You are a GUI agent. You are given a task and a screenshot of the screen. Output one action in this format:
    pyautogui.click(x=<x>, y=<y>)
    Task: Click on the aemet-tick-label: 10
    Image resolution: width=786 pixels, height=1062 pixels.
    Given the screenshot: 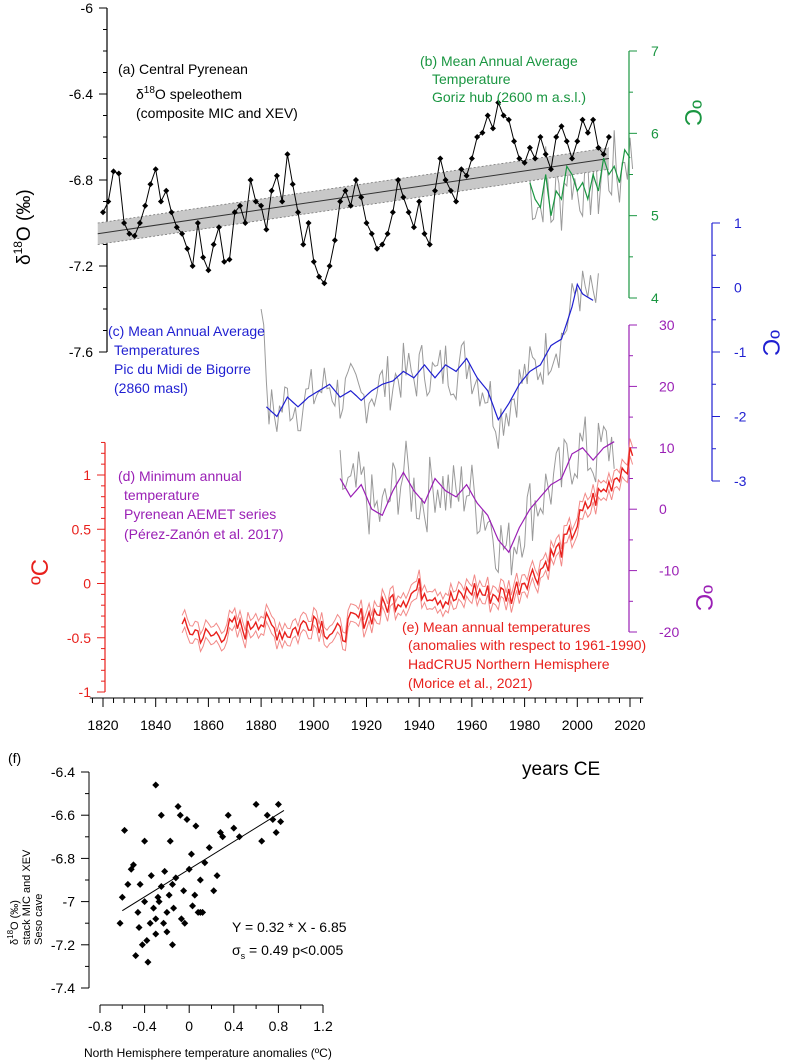 What is the action you would take?
    pyautogui.click(x=667, y=448)
    